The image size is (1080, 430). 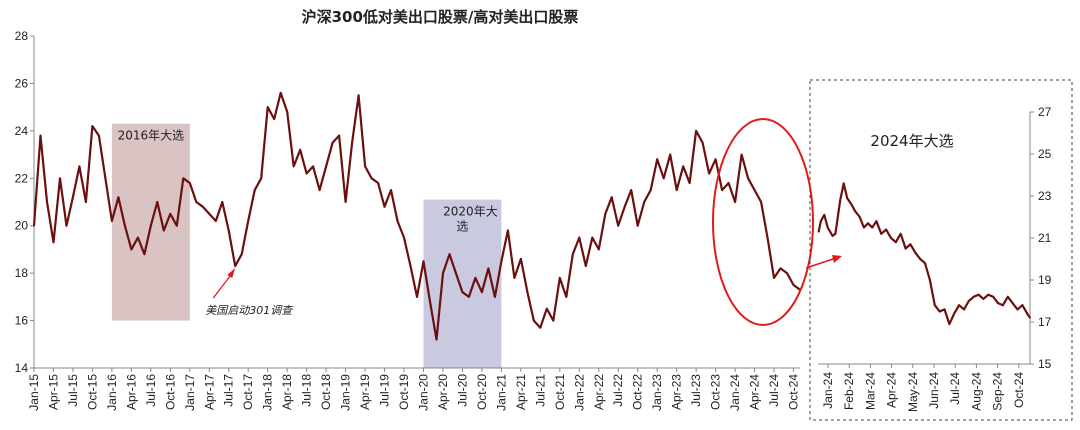 What do you see at coordinates (346, 392) in the screenshot?
I see `x-tick-label: Jan-19` at bounding box center [346, 392].